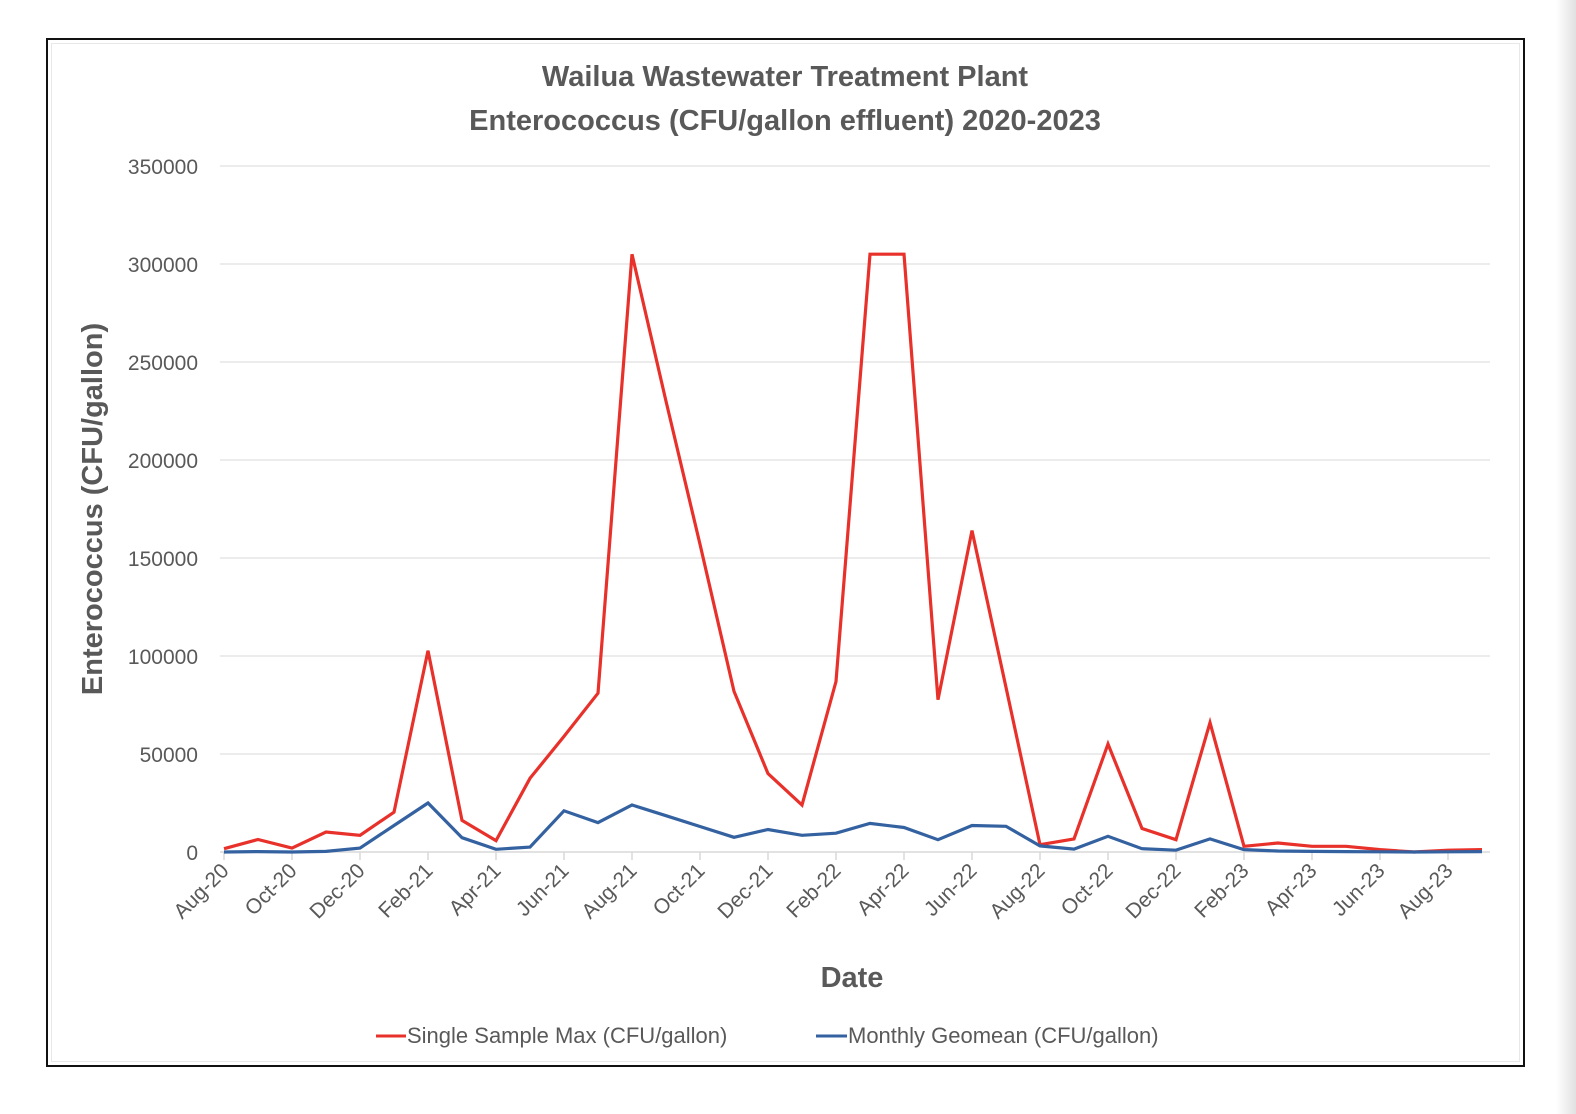 The width and height of the screenshot is (1576, 1114). I want to click on y-tick-label: 150000, so click(163, 559).